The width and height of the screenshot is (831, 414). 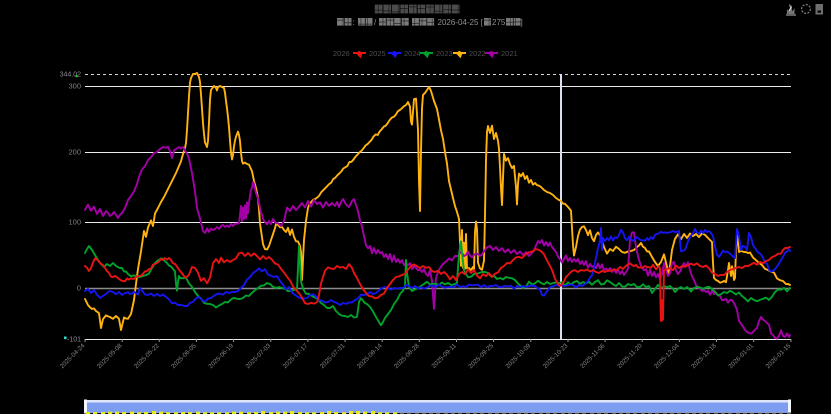 I want to click on svg-text: 2025, so click(x=377, y=53).